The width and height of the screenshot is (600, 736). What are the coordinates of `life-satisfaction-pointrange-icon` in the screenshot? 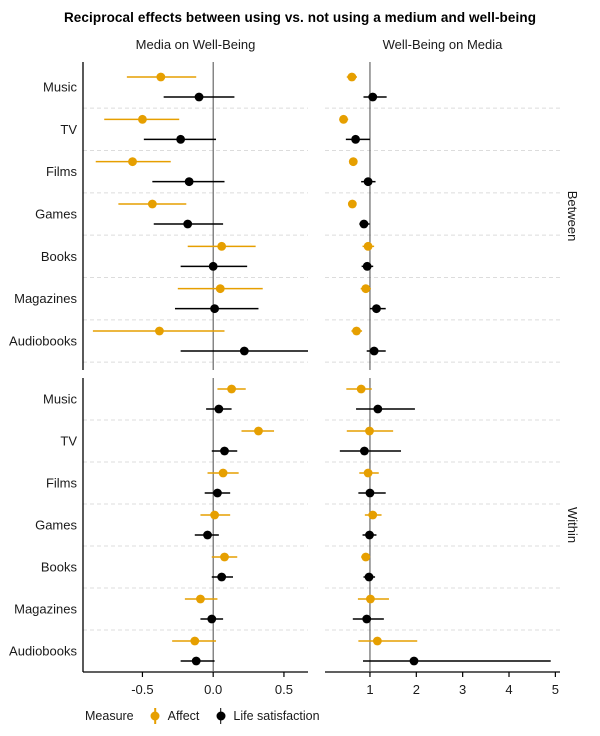 It's located at (220, 716).